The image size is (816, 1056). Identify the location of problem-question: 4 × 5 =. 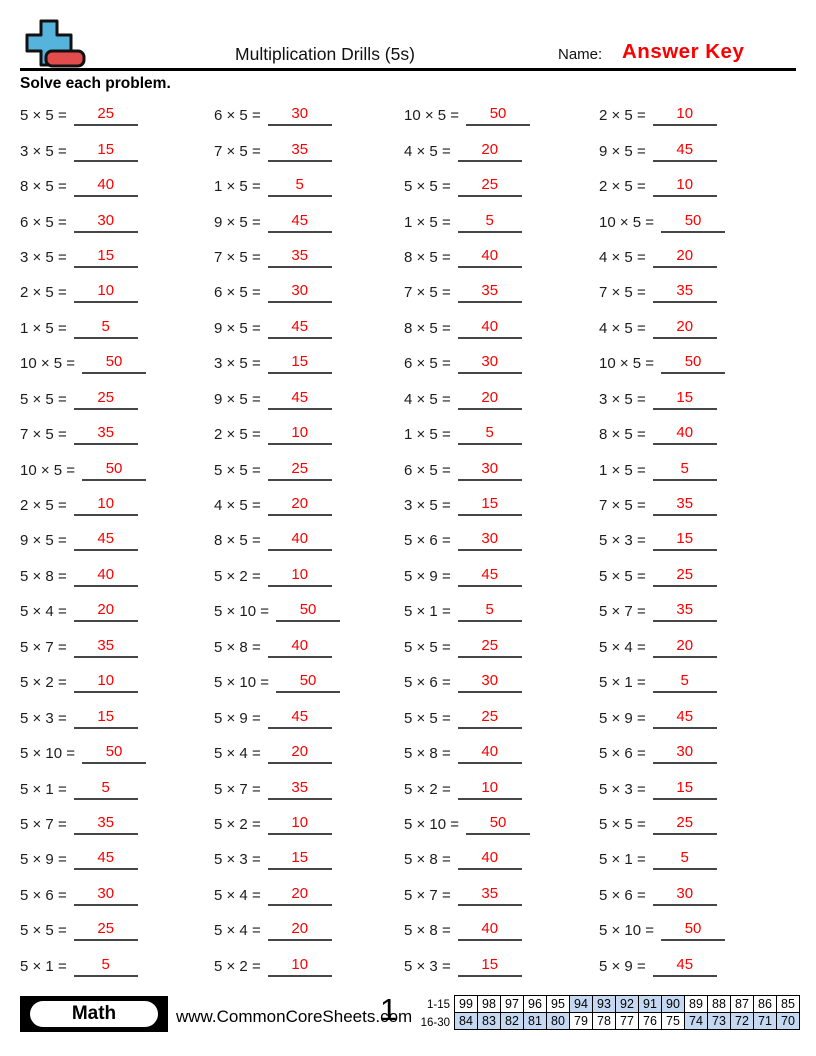
(427, 399).